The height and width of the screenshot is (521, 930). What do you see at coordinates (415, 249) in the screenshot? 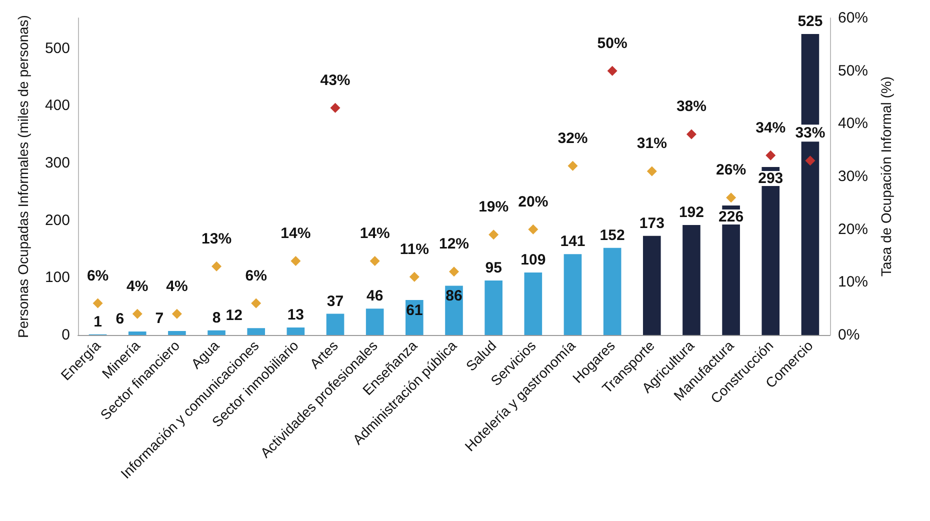
I see `data-label: 11%` at bounding box center [415, 249].